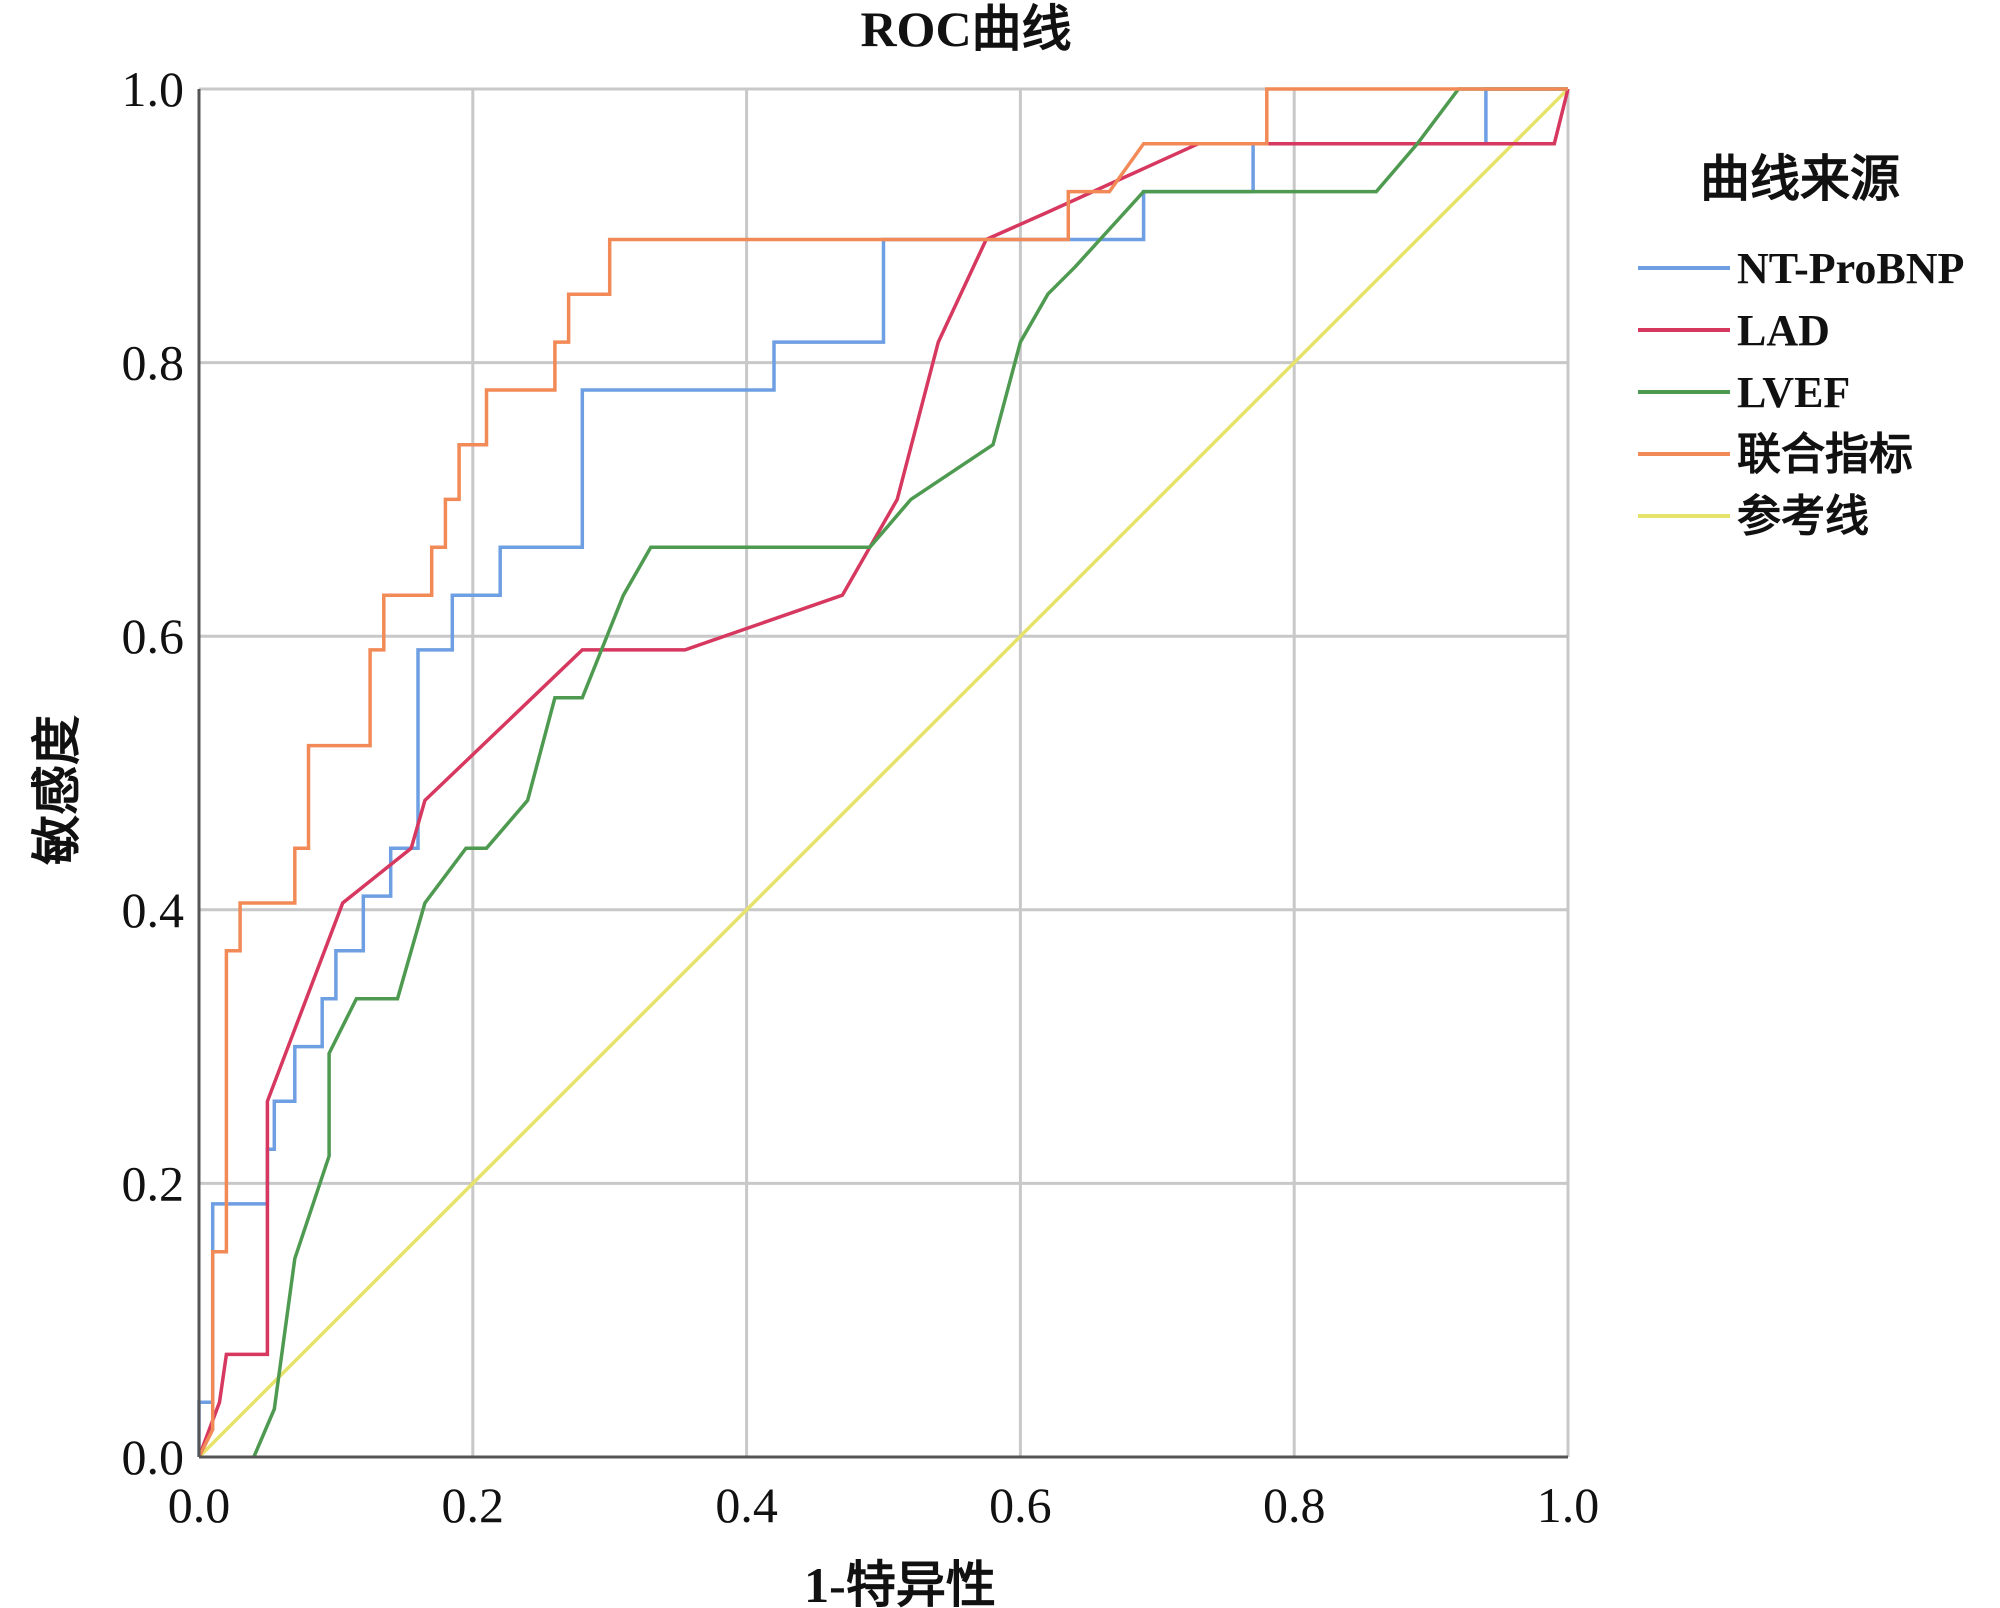  I want to click on y-tick-label: 0.2, so click(153, 1183).